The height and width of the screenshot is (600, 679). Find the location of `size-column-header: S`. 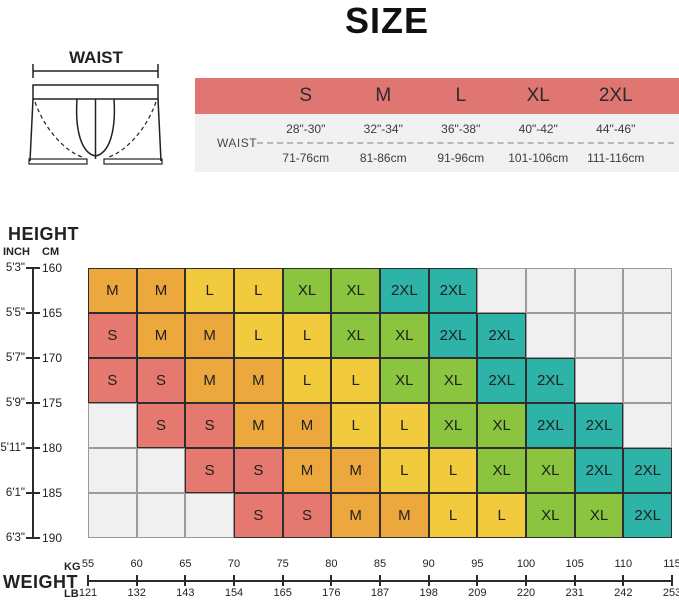

size-column-header: S is located at coordinates (306, 95).